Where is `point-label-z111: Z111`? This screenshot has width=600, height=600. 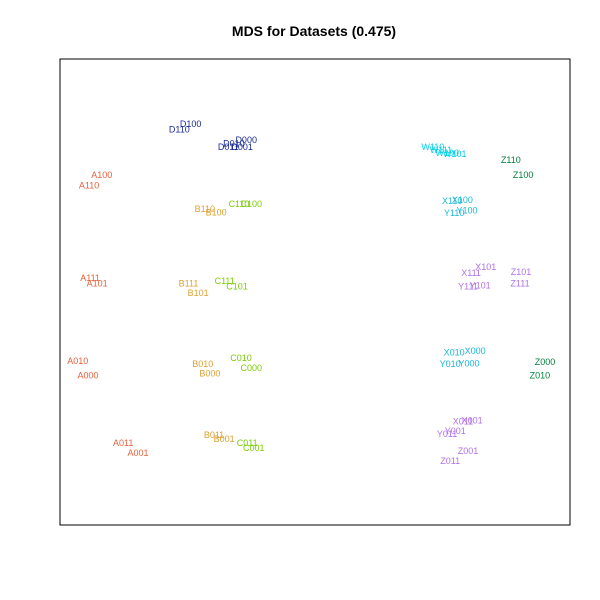 point-label-z111: Z111 is located at coordinates (519, 284).